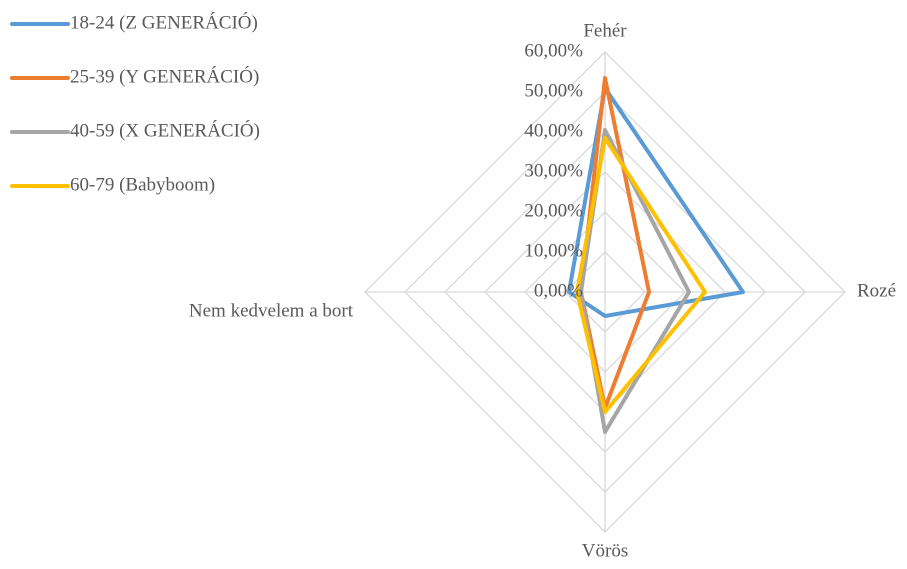 This screenshot has height=569, width=907. Describe the element at coordinates (553, 170) in the screenshot. I see `r-tick-label: 30,00%` at that location.